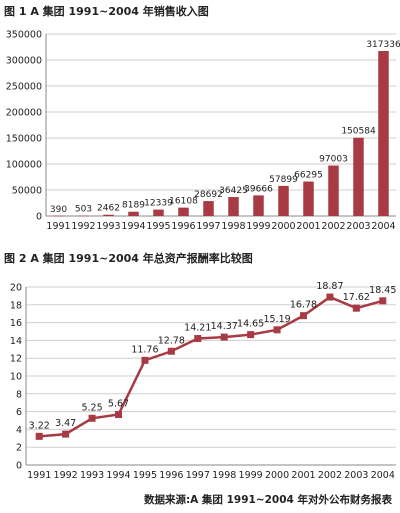 The height and width of the screenshot is (513, 400). I want to click on data-label: 28692, so click(208, 195).